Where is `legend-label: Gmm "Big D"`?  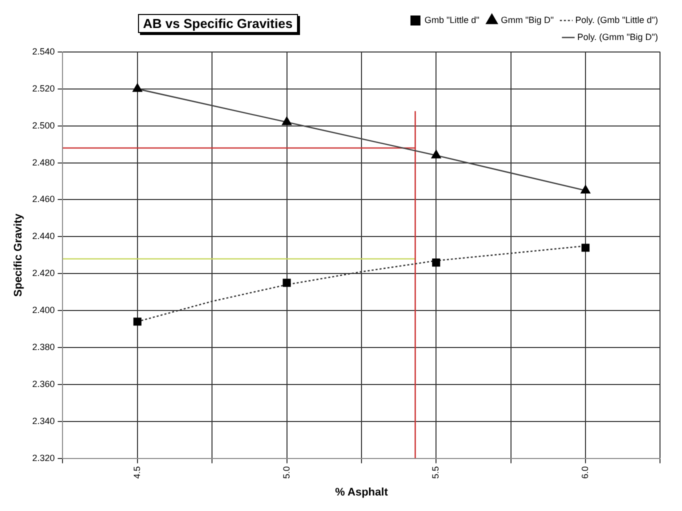
legend-label: Gmm "Big D" is located at coordinates (527, 19).